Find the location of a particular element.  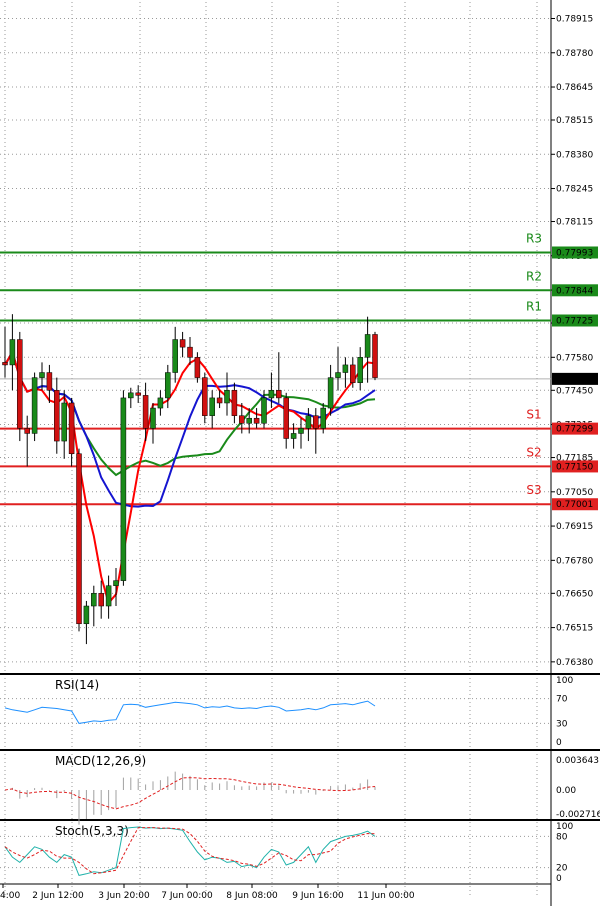

stoch-main-line is located at coordinates (190, 851).